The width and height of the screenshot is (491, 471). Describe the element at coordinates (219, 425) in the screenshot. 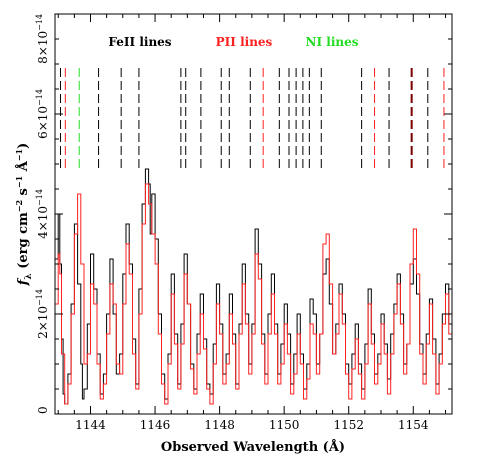

I see `x-tick-label: 1148` at that location.